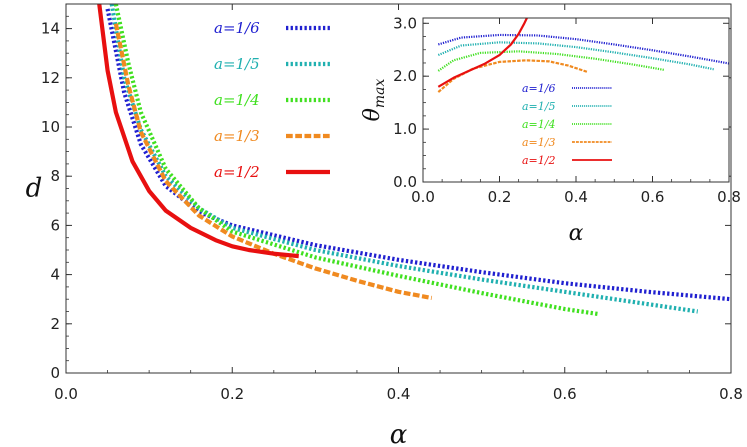 This screenshot has height=447, width=747. I want to click on y-tick-label: 10, so click(50, 127).